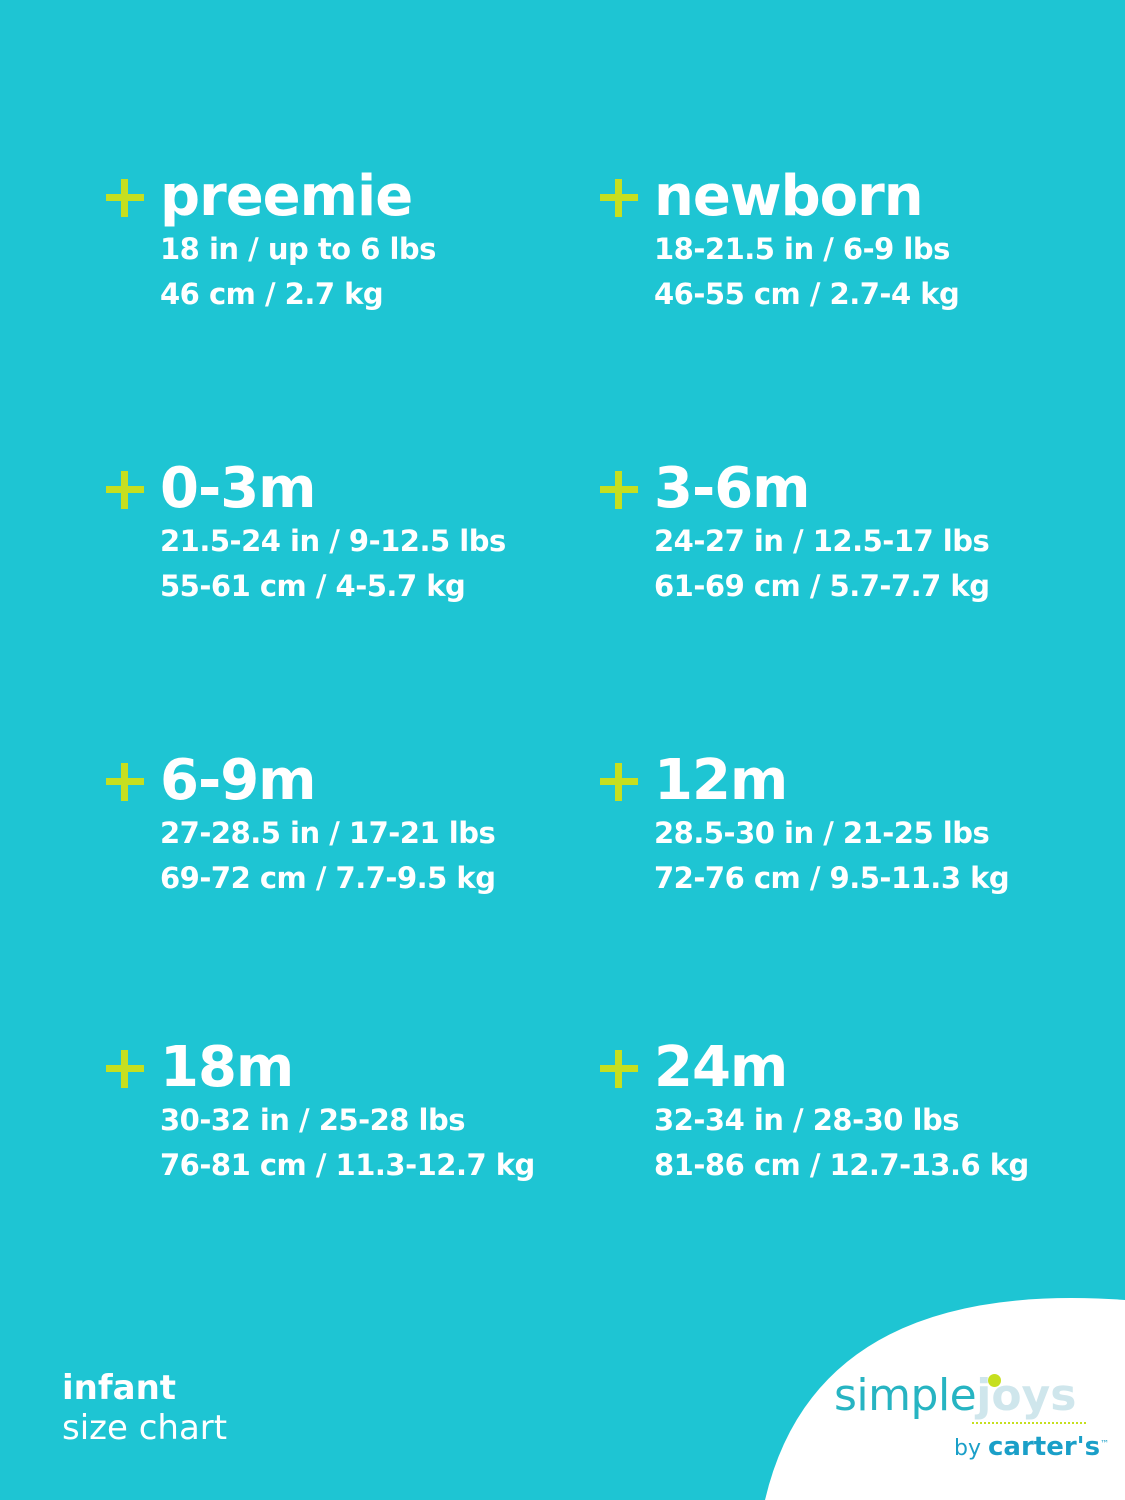 This screenshot has width=1125, height=1500. Describe the element at coordinates (333, 541) in the screenshot. I see `size-imperial: 21.5-24 in / 9-12.5 lbs` at that location.